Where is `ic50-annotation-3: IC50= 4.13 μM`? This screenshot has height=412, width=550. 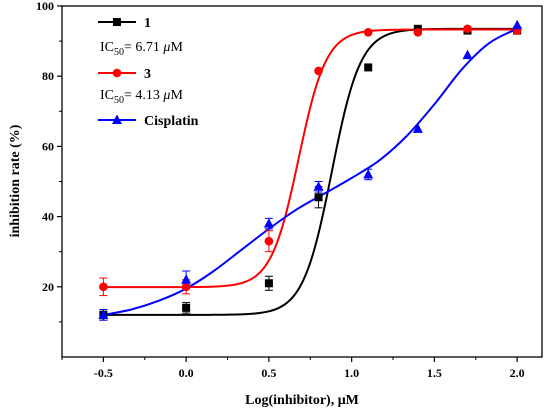 ic50-annotation-3: IC50= 4.13 μM is located at coordinates (141, 97).